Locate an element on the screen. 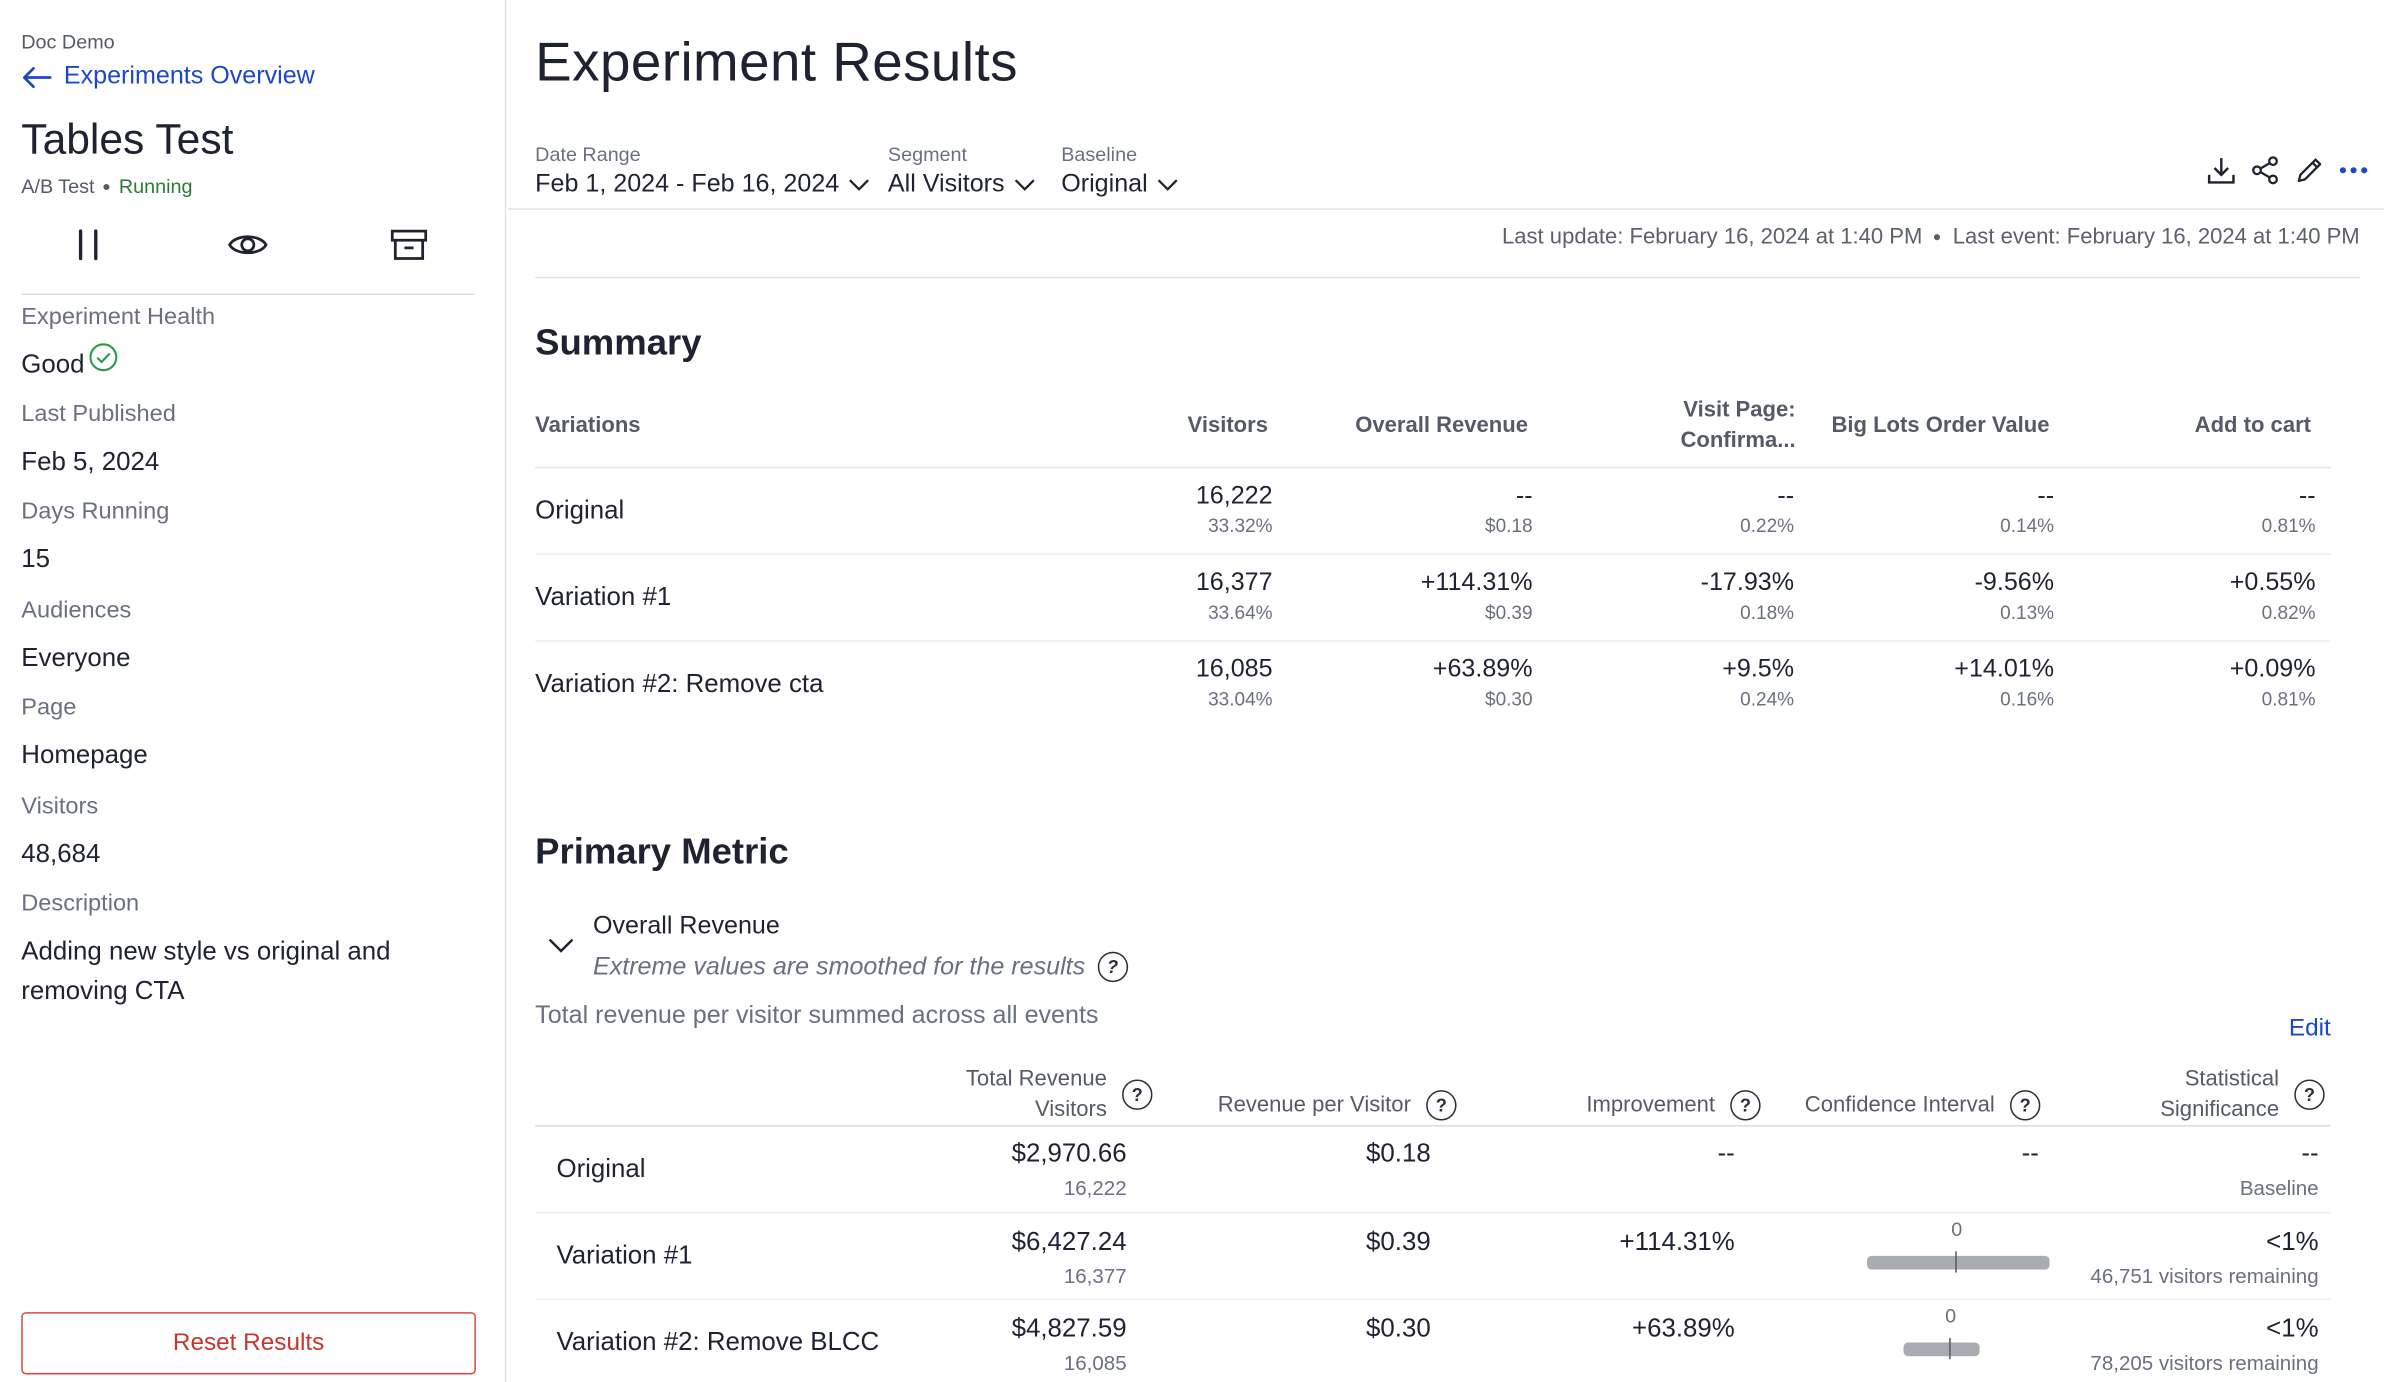 This screenshot has height=1382, width=2384. edit-button is located at coordinates (2309, 170).